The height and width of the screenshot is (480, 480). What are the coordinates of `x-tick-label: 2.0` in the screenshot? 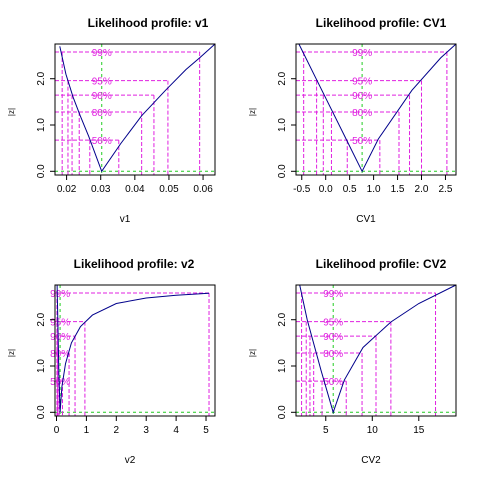 It's located at (422, 189).